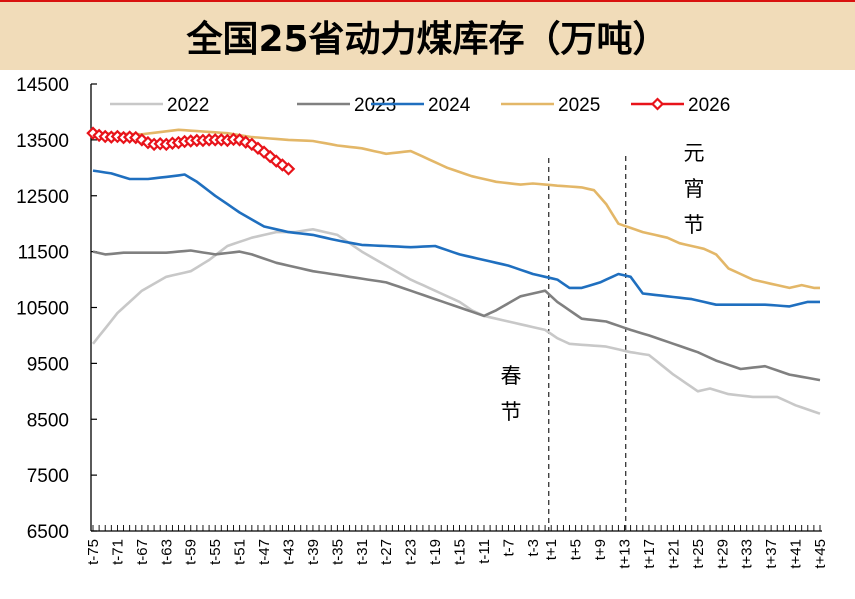 The image size is (855, 599). Describe the element at coordinates (375, 105) in the screenshot. I see `legend-label-2023: 2023` at that location.